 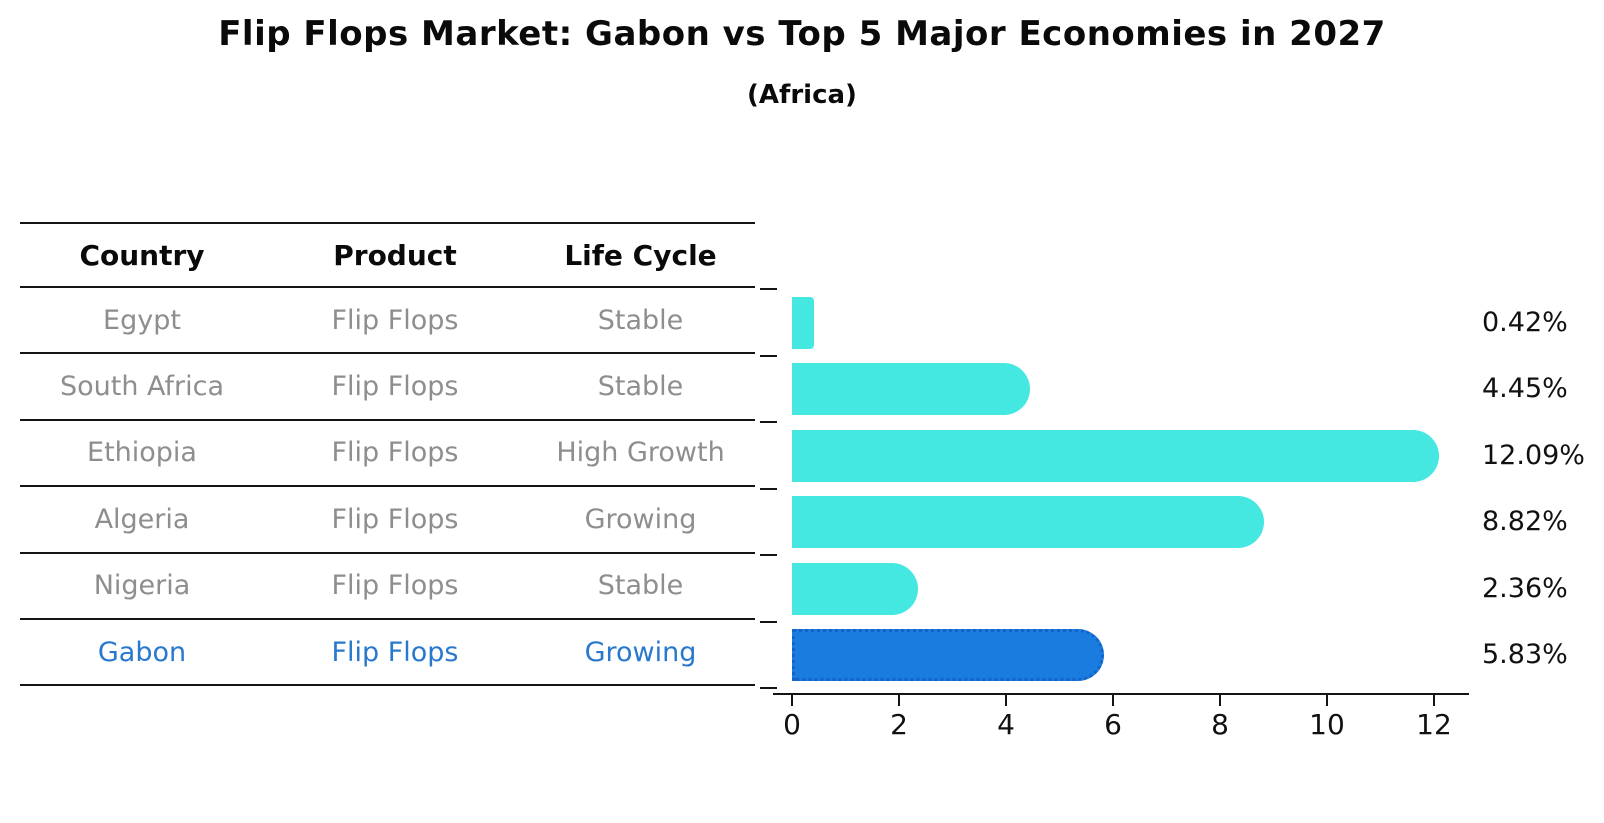 I want to click on bar-value-label: 12.09%, so click(x=1533, y=455).